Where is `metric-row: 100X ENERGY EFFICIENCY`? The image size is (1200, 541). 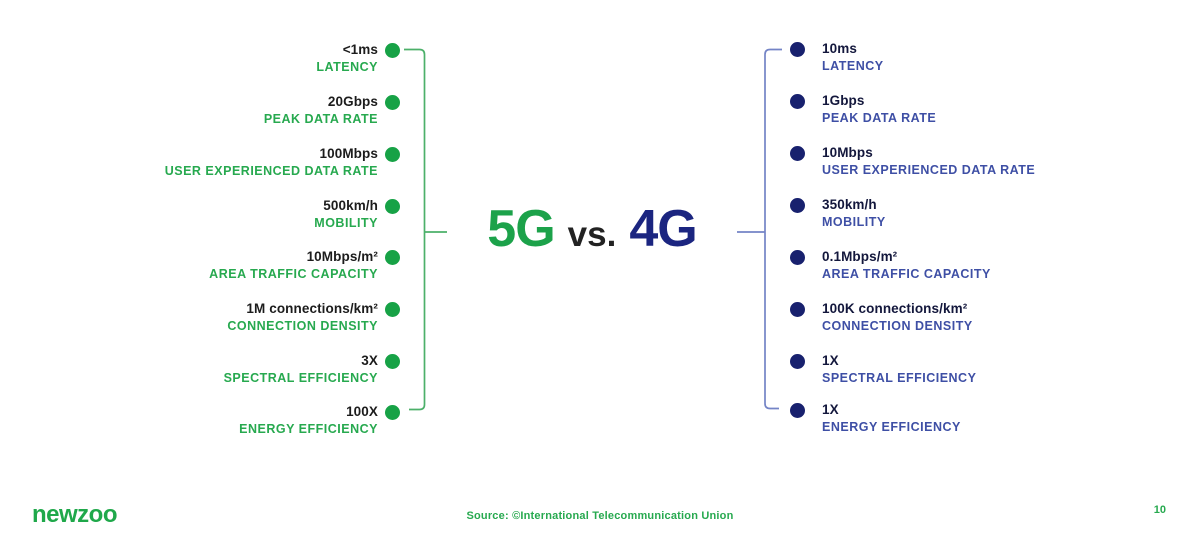
metric-row: 100X ENERGY EFFICIENCY is located at coordinates (189, 420).